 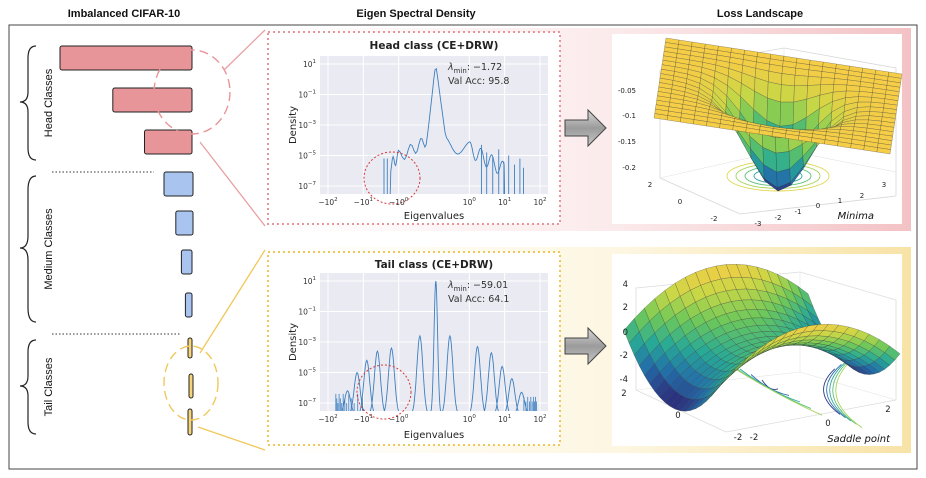 What do you see at coordinates (862, 196) in the screenshot?
I see `minima-y-tick-5: 2` at bounding box center [862, 196].